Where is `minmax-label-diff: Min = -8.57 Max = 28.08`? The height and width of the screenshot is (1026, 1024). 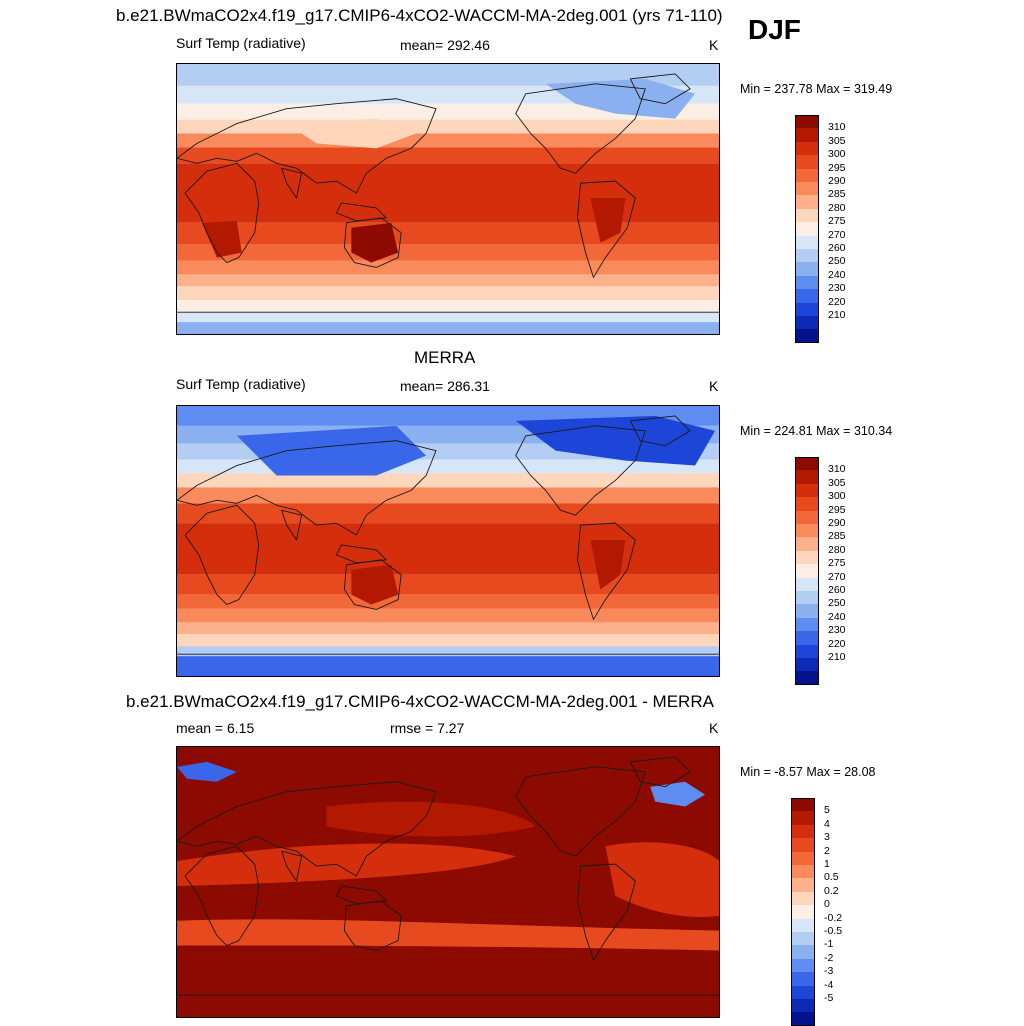
minmax-label-diff: Min = -8.57 Max = 28.08 is located at coordinates (808, 772).